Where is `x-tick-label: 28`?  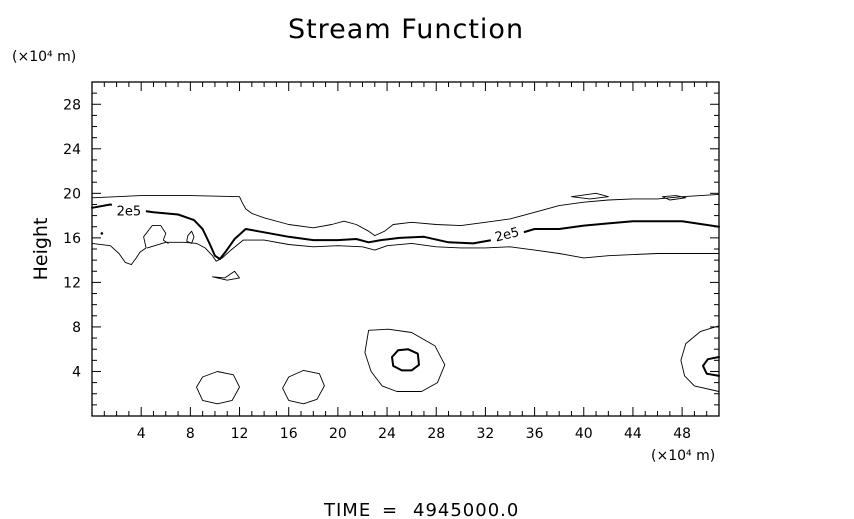 x-tick-label: 28 is located at coordinates (436, 434).